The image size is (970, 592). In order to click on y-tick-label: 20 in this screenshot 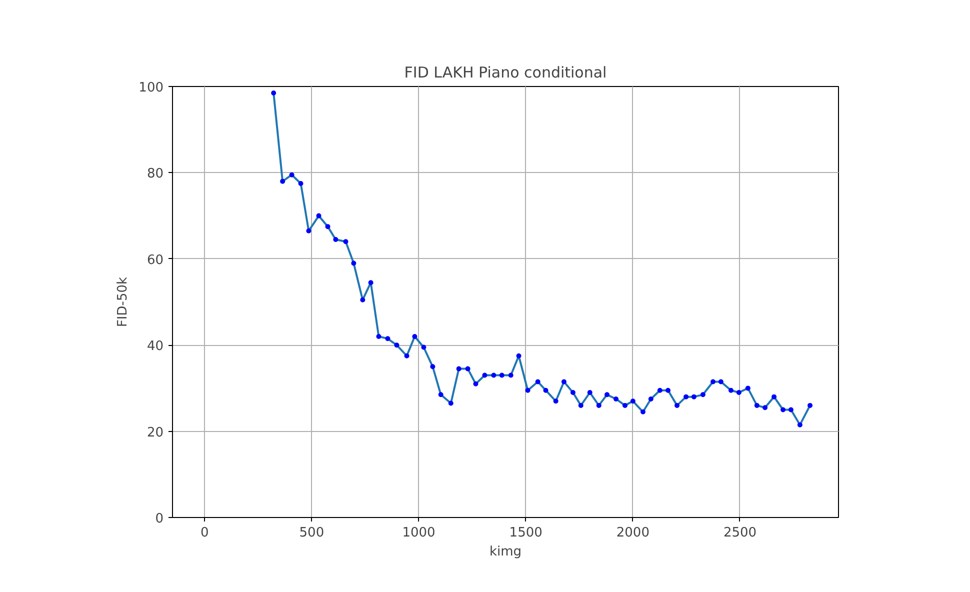, I will do `click(155, 432)`.